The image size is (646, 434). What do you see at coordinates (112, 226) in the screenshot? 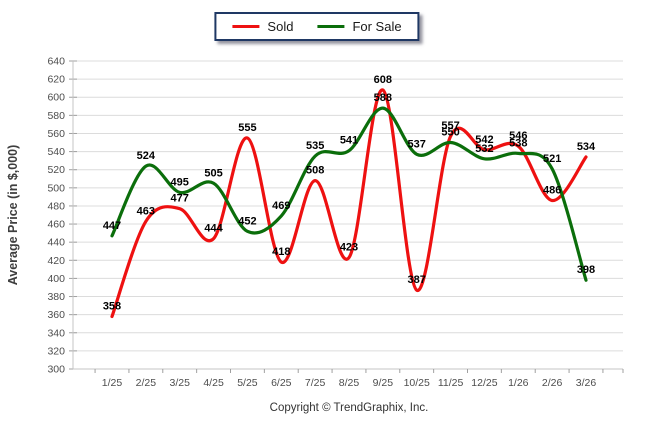
I see `data-label: 447` at bounding box center [112, 226].